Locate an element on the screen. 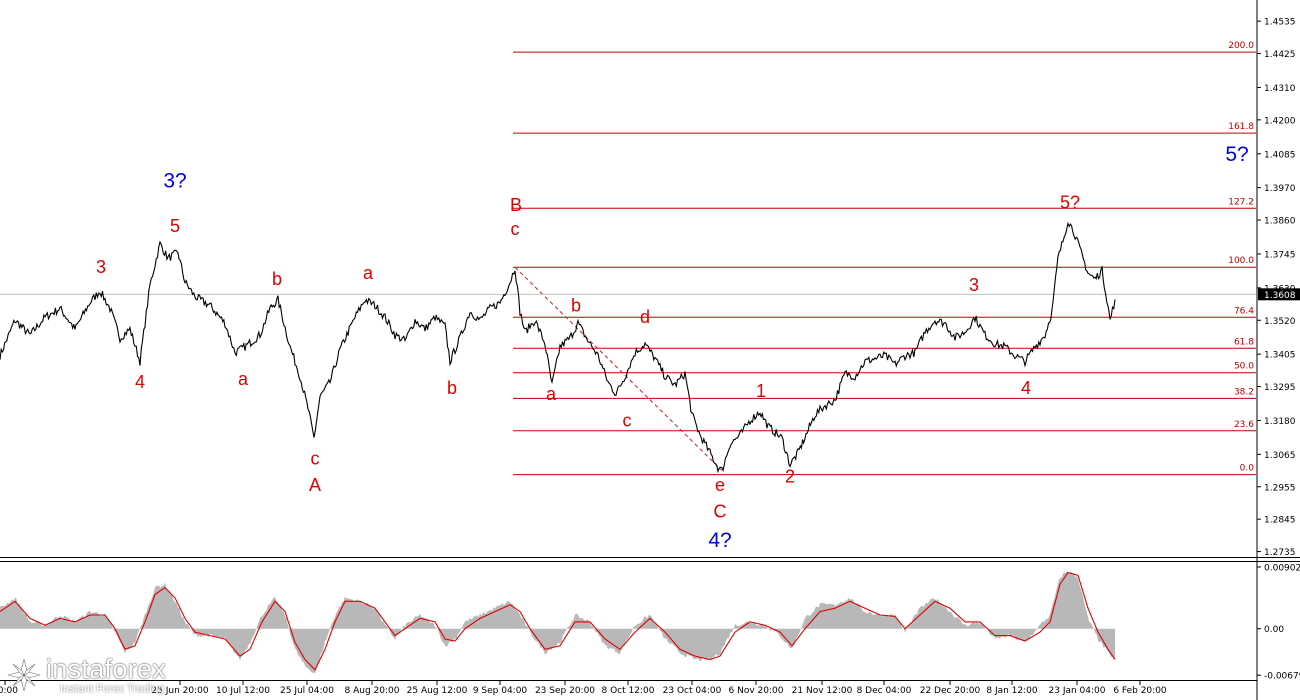 The image size is (1300, 700). price-tick-label-11: 1.3295 is located at coordinates (1280, 388).